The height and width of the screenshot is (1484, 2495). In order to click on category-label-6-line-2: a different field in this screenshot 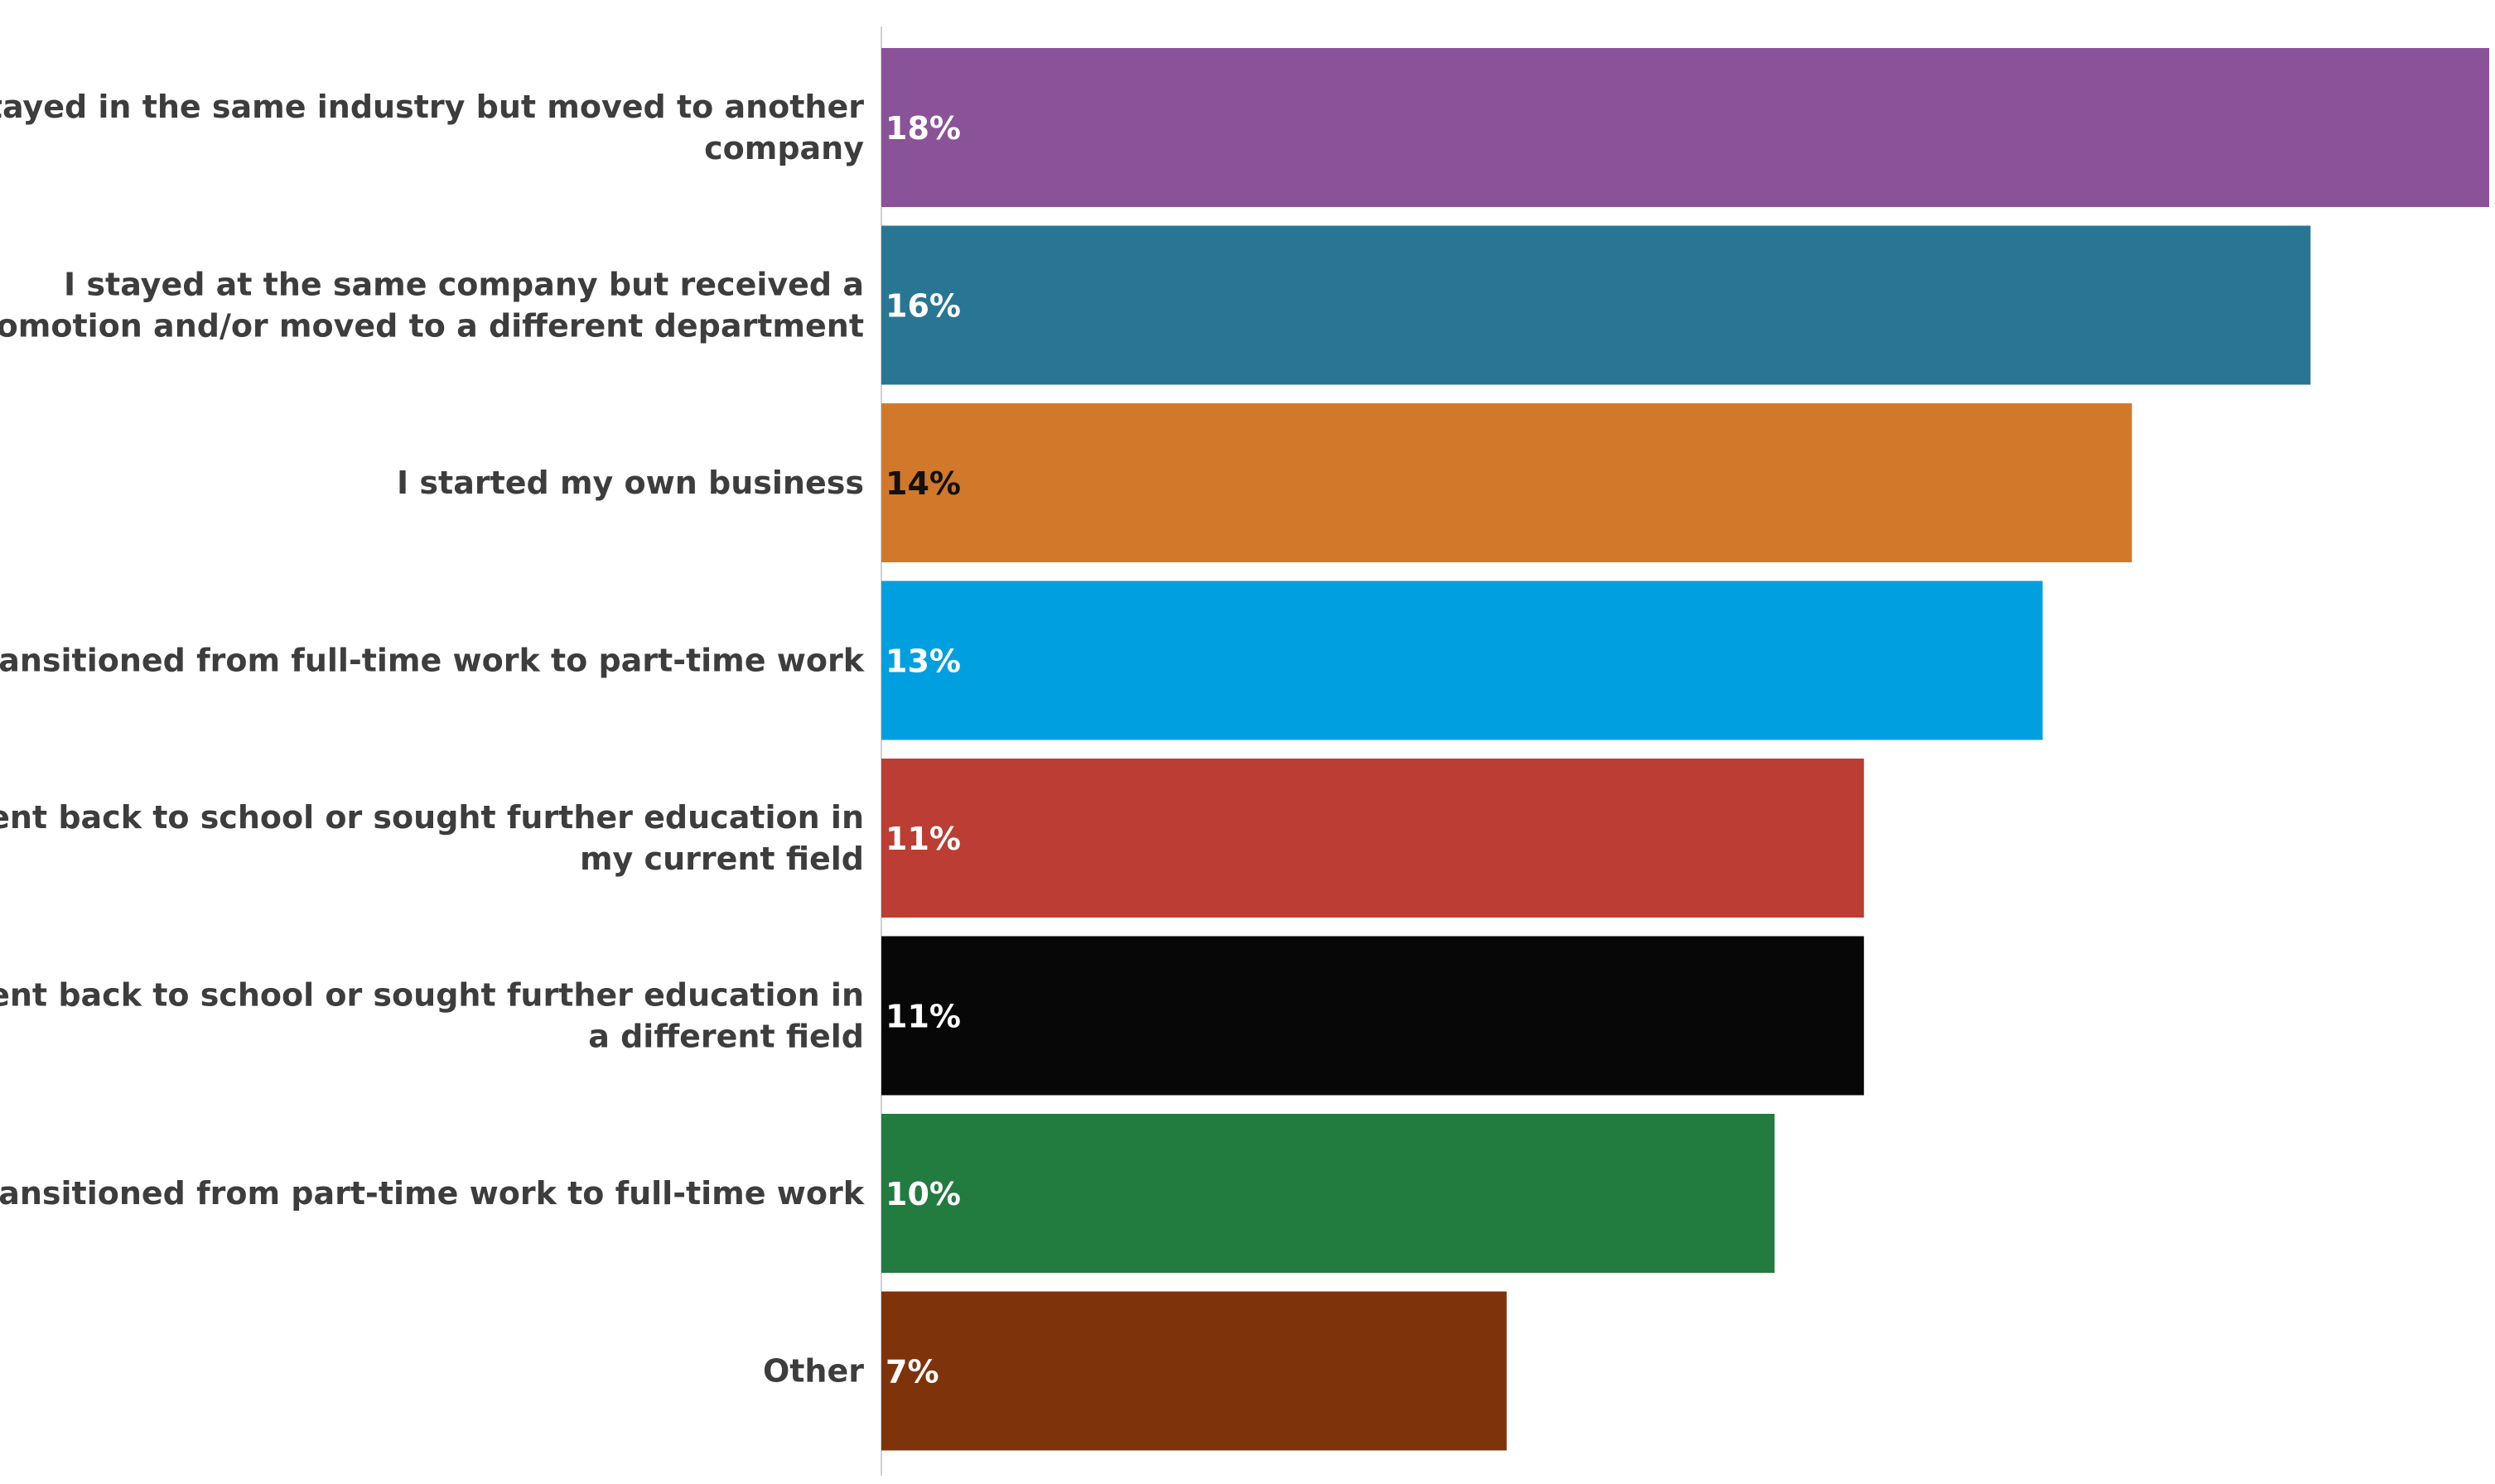, I will do `click(726, 1037)`.